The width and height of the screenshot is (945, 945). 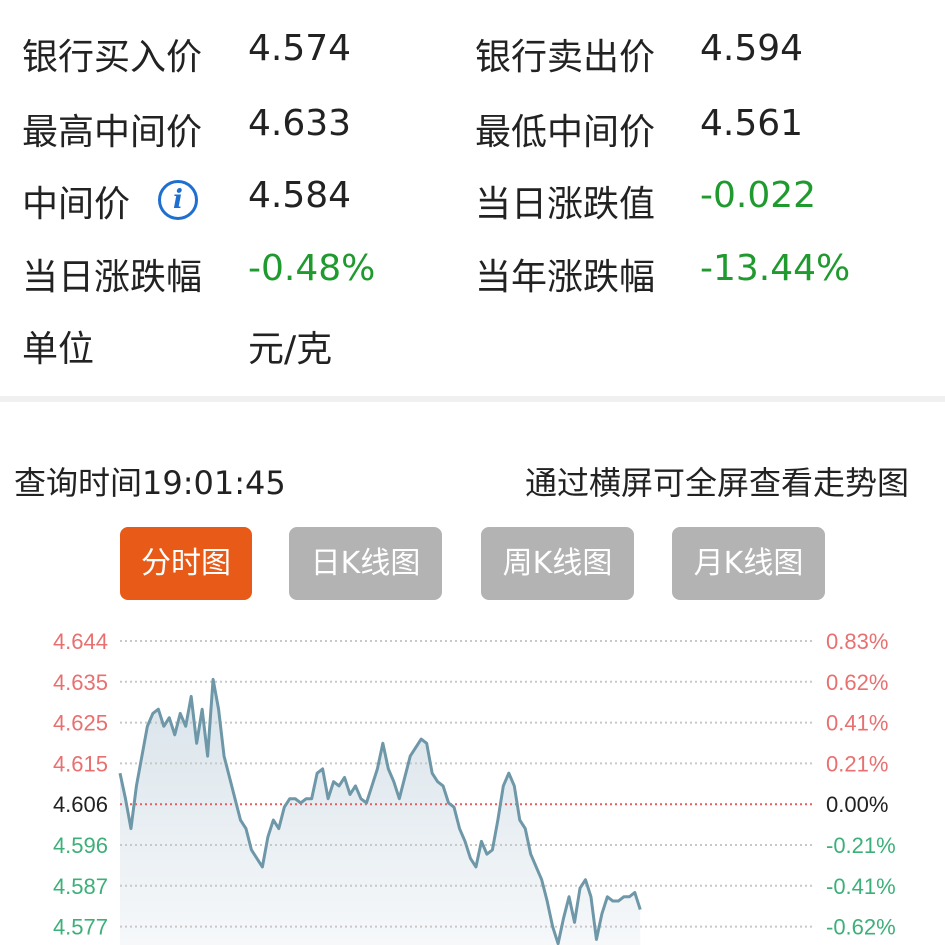 What do you see at coordinates (752, 48) in the screenshot?
I see `quote-value: 4.594` at bounding box center [752, 48].